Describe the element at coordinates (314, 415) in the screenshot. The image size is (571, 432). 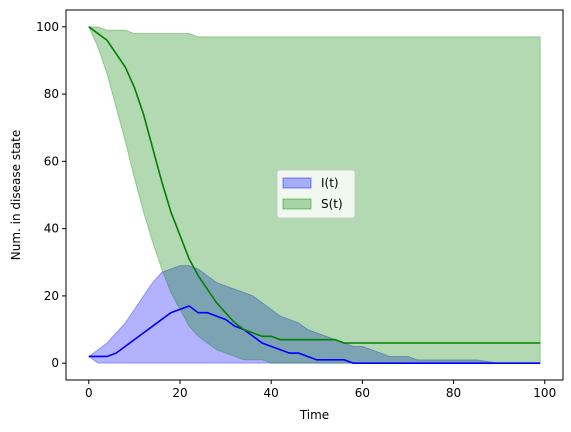
I see `x-axis-label: Time` at that location.